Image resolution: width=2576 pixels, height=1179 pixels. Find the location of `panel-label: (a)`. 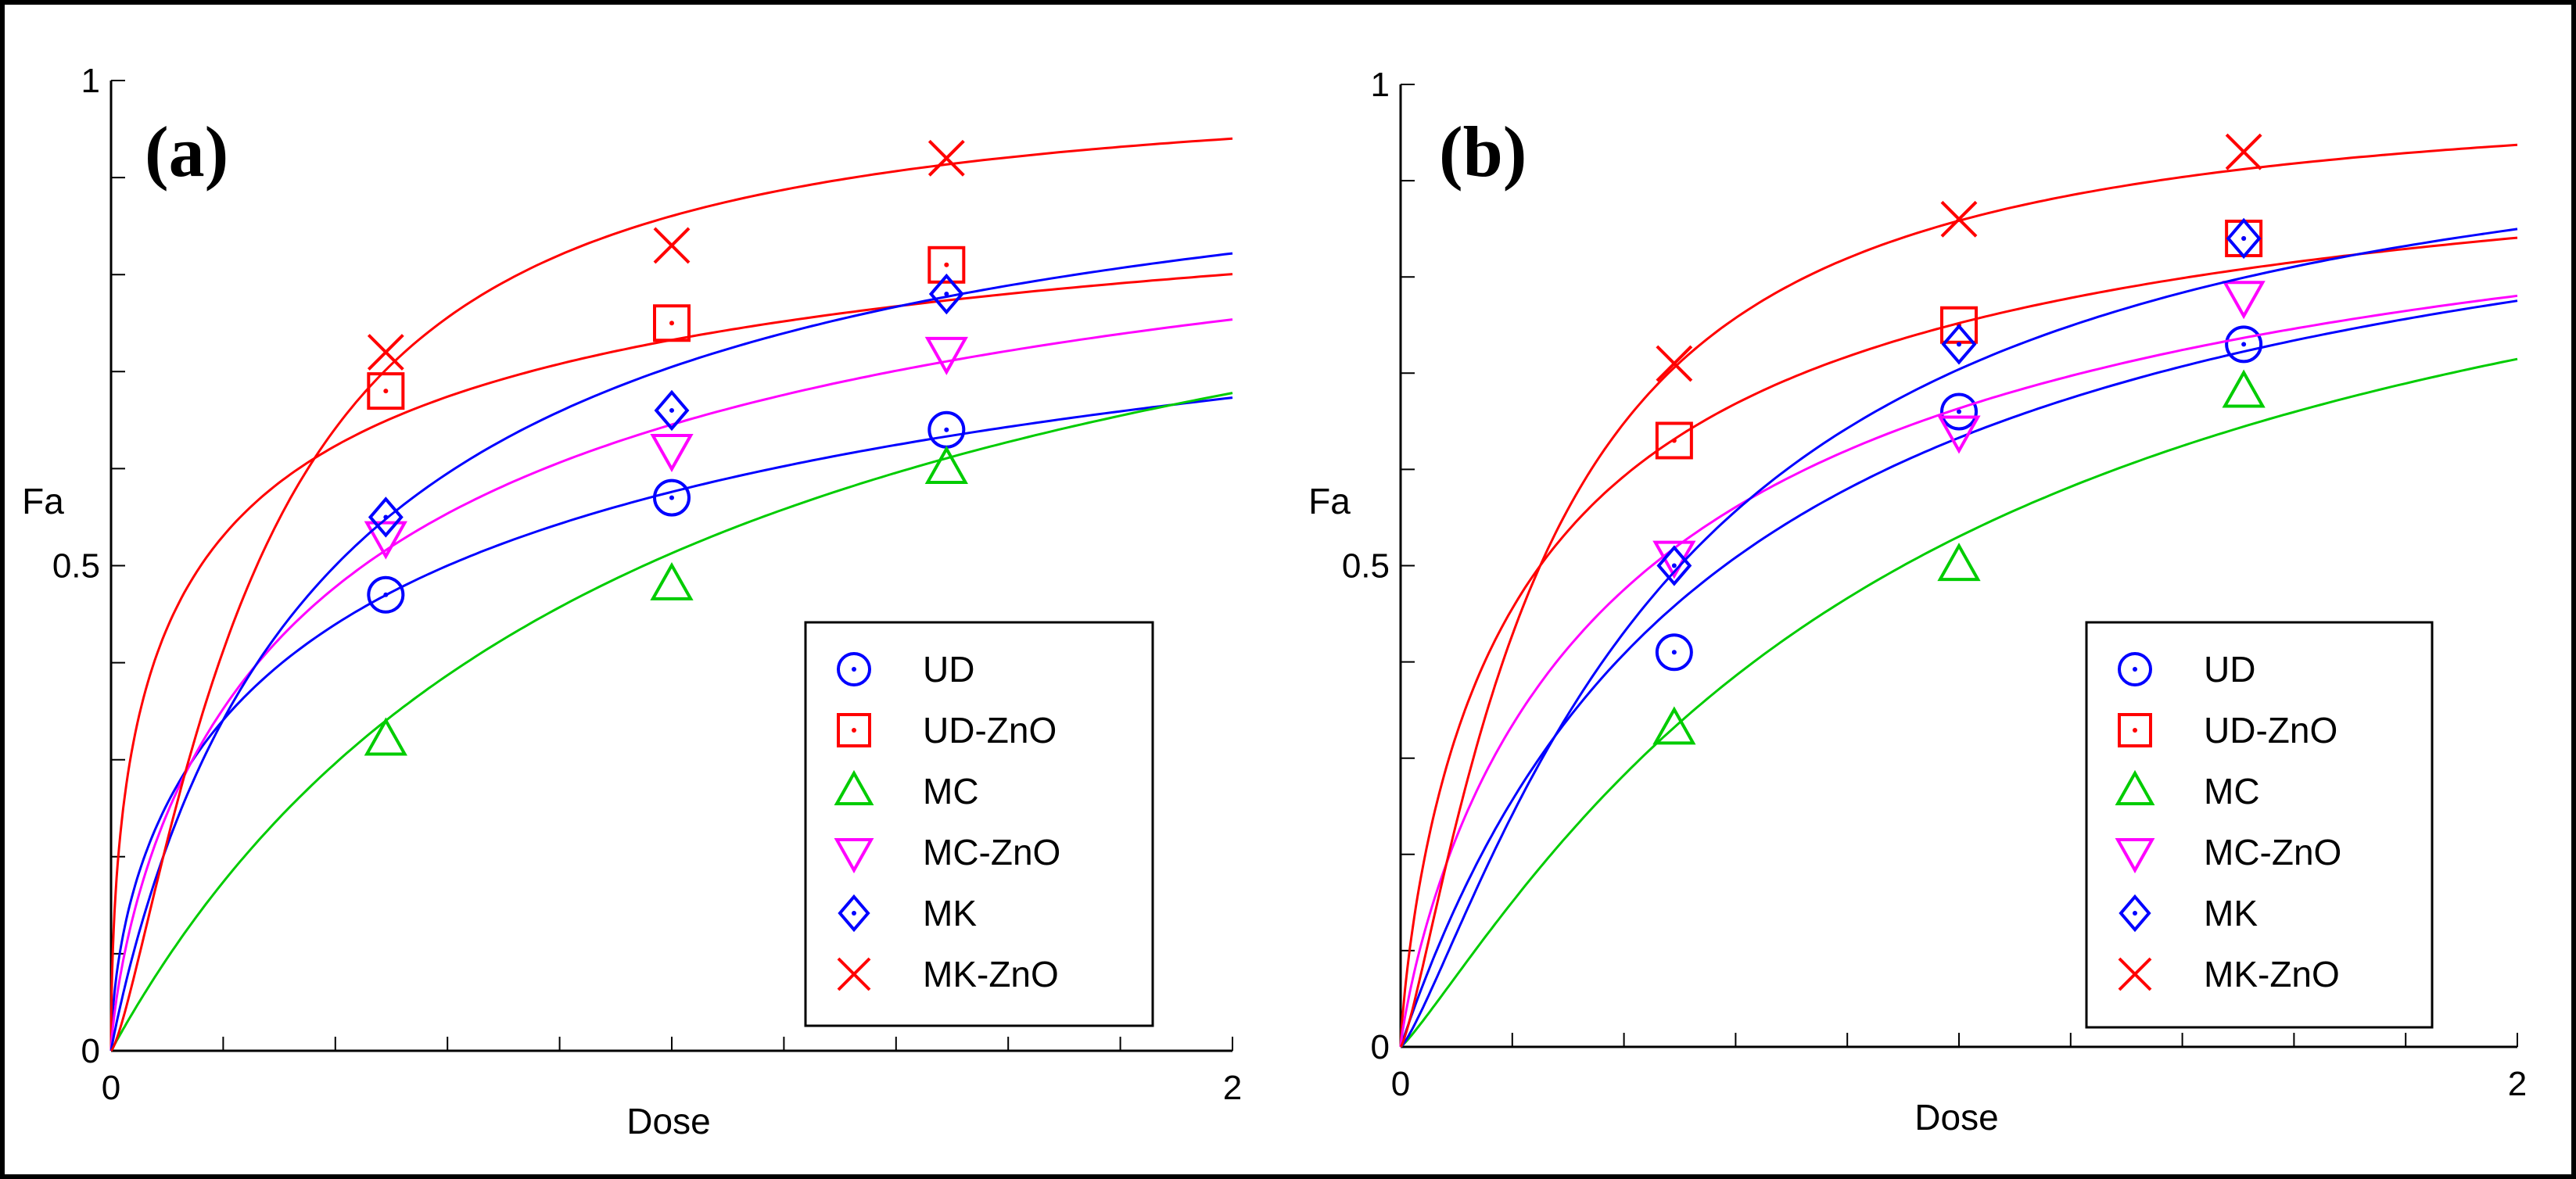

panel-label: (a) is located at coordinates (186, 152).